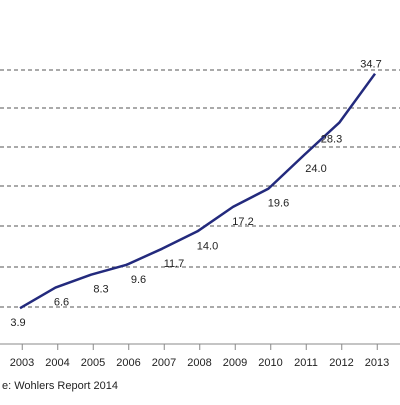 This screenshot has height=405, width=400. I want to click on x-tick-label: 2003, so click(22, 363).